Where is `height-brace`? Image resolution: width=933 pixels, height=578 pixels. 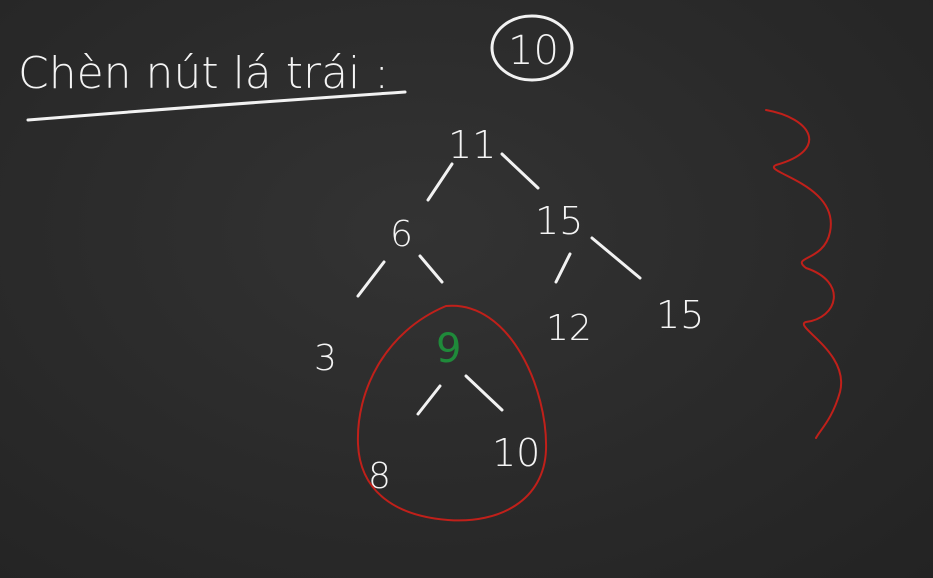
height-brace is located at coordinates (804, 274).